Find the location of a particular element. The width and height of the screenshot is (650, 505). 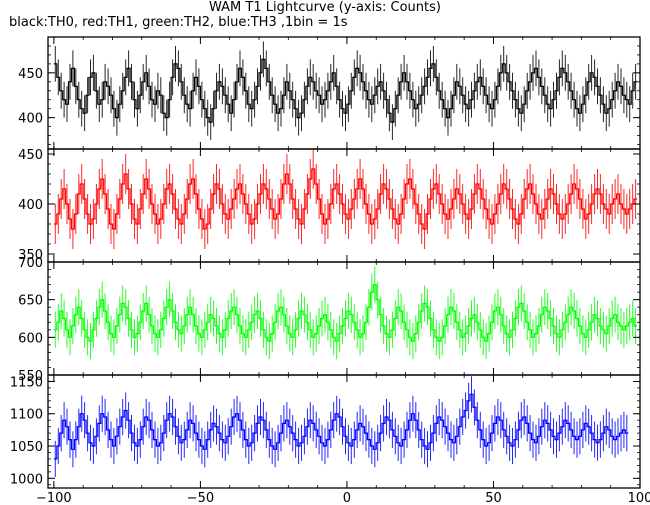

th3-y-tick-label: 1100 is located at coordinates (26, 415).